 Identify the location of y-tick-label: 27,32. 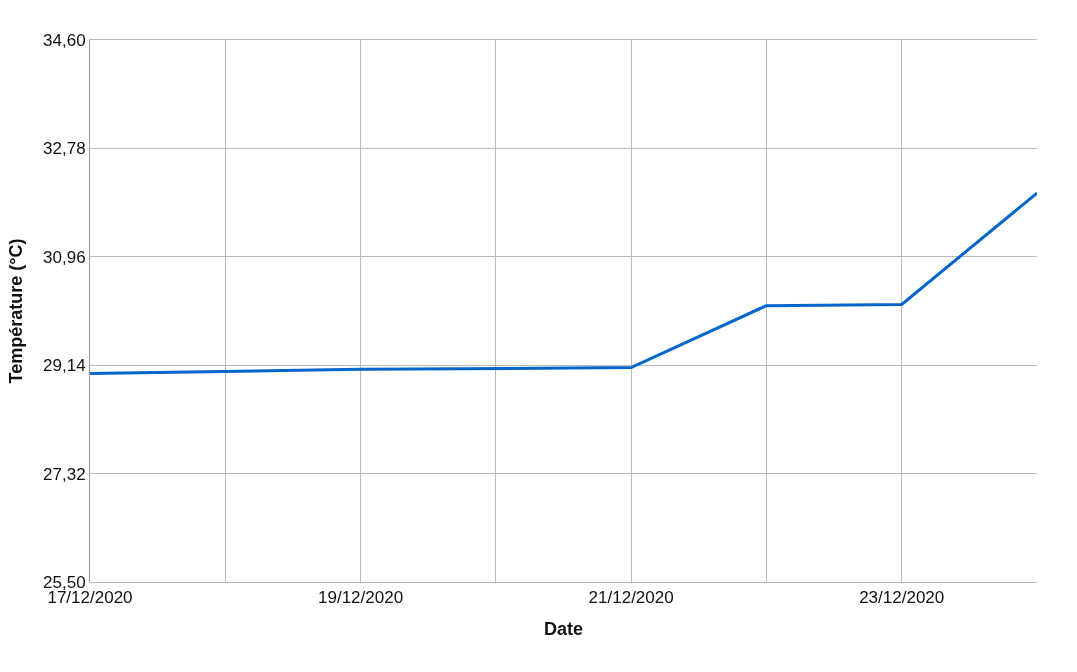
(64, 474).